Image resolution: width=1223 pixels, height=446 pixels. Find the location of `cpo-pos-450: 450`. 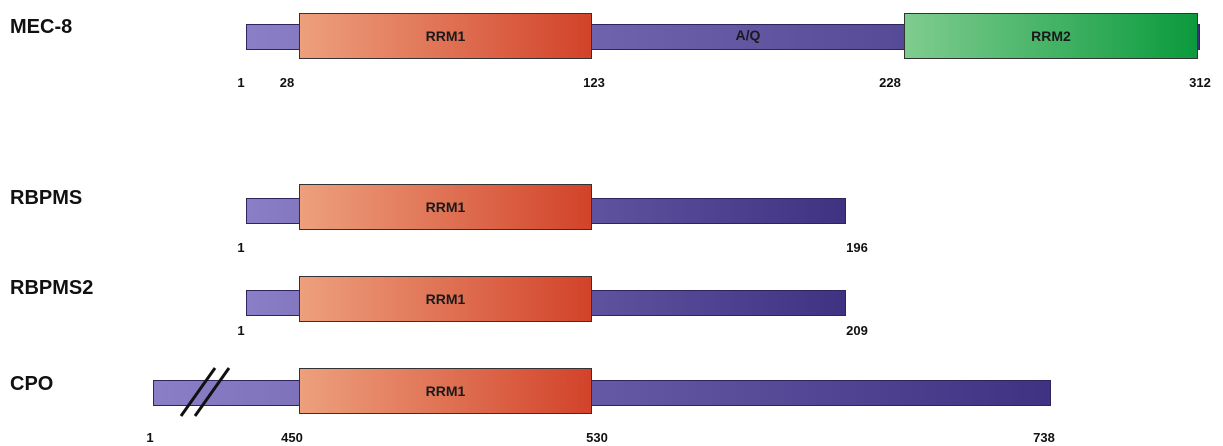

cpo-pos-450: 450 is located at coordinates (292, 437).